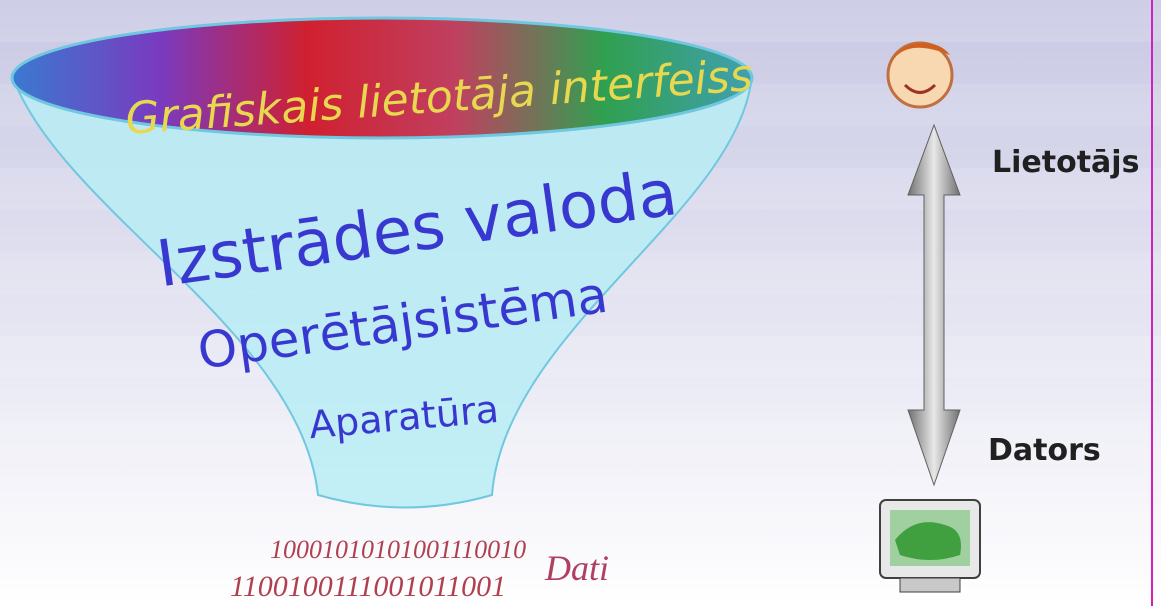 This screenshot has width=1161, height=606. What do you see at coordinates (368, 586) in the screenshot?
I see `binary-line: 1100100111001011001` at bounding box center [368, 586].